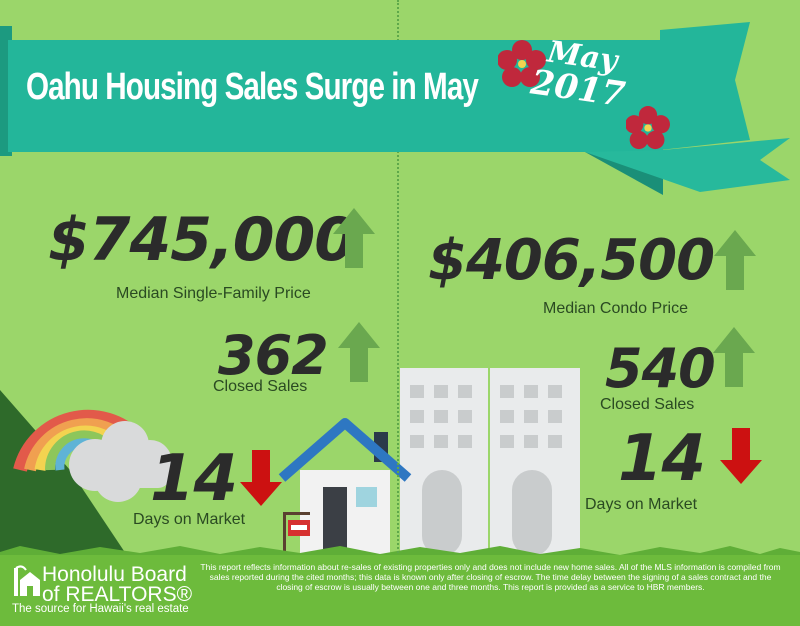  I want to click on condo-closed-sales-label: Closed Sales, so click(647, 404).